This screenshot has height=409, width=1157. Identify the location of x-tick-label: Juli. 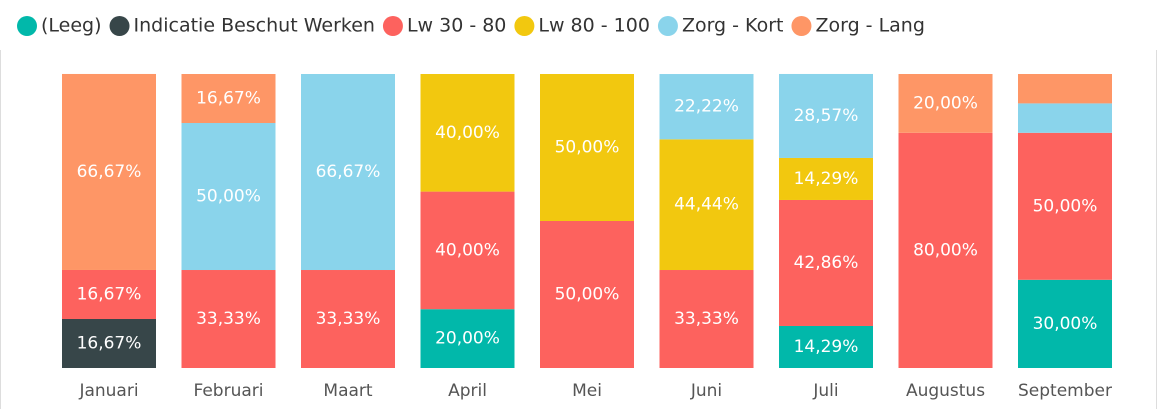
(825, 391).